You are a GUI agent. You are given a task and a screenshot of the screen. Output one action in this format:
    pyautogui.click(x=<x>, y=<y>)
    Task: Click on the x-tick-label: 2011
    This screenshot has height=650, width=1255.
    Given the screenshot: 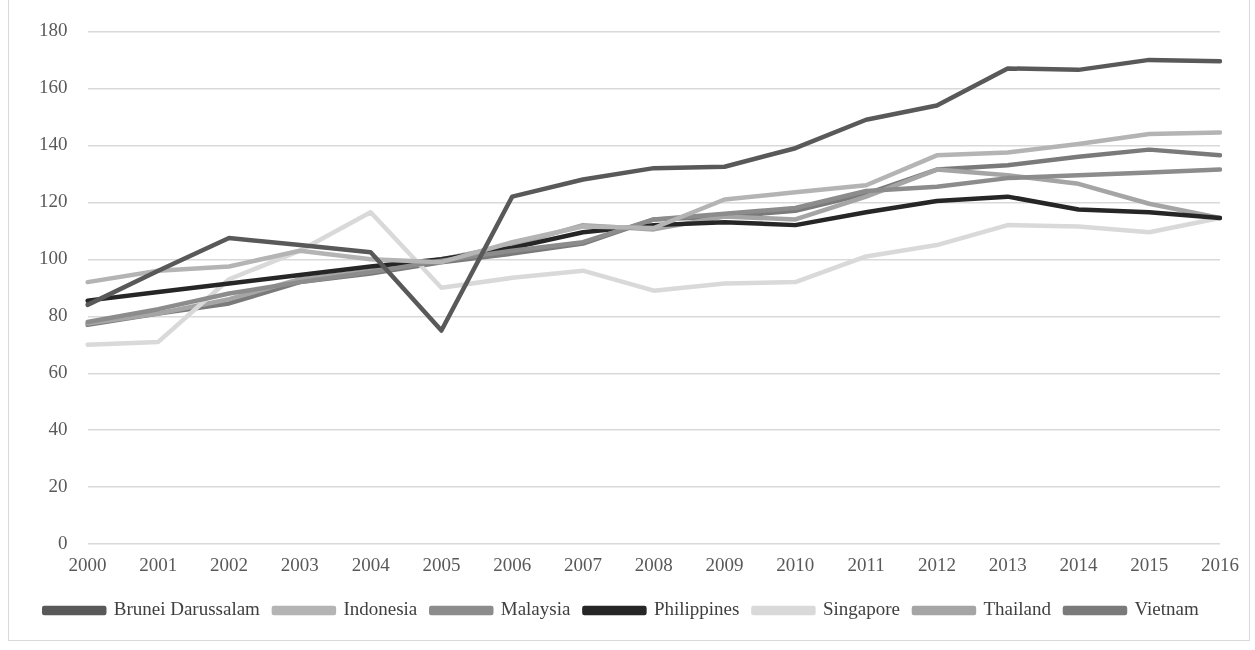 What is the action you would take?
    pyautogui.click(x=866, y=564)
    